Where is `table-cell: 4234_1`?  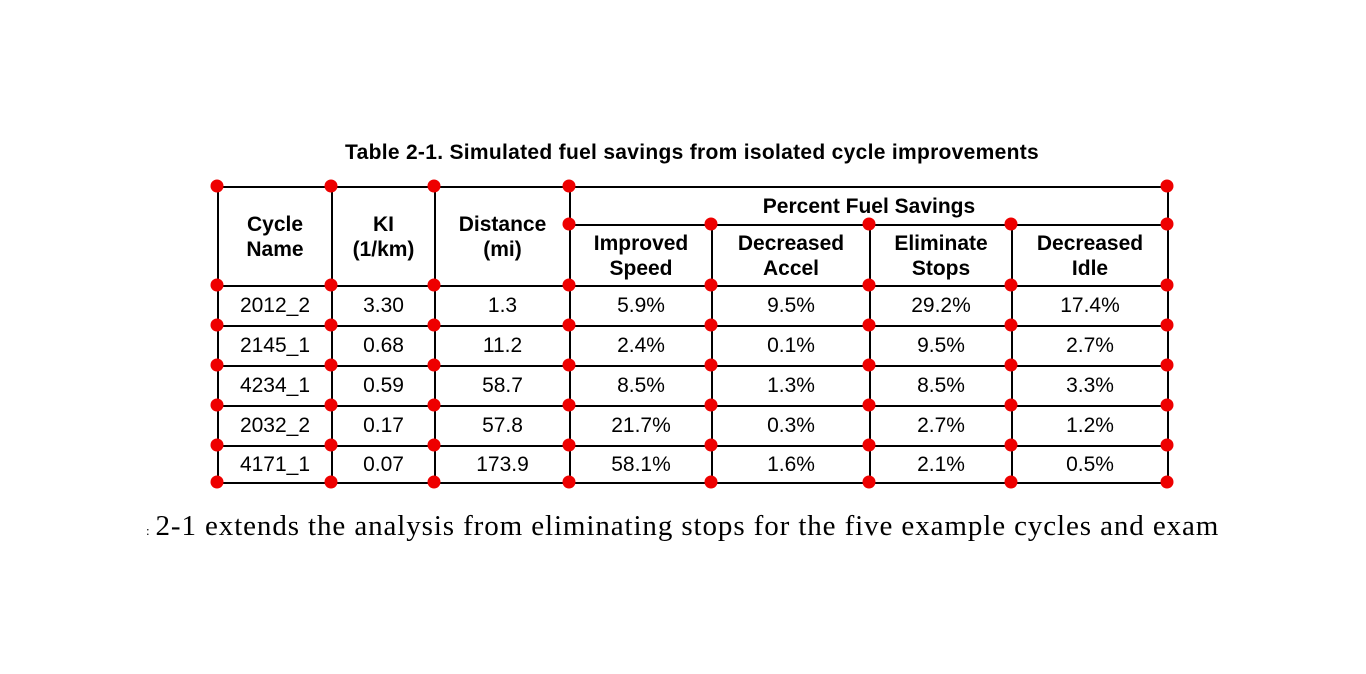 table-cell: 4234_1 is located at coordinates (275, 386).